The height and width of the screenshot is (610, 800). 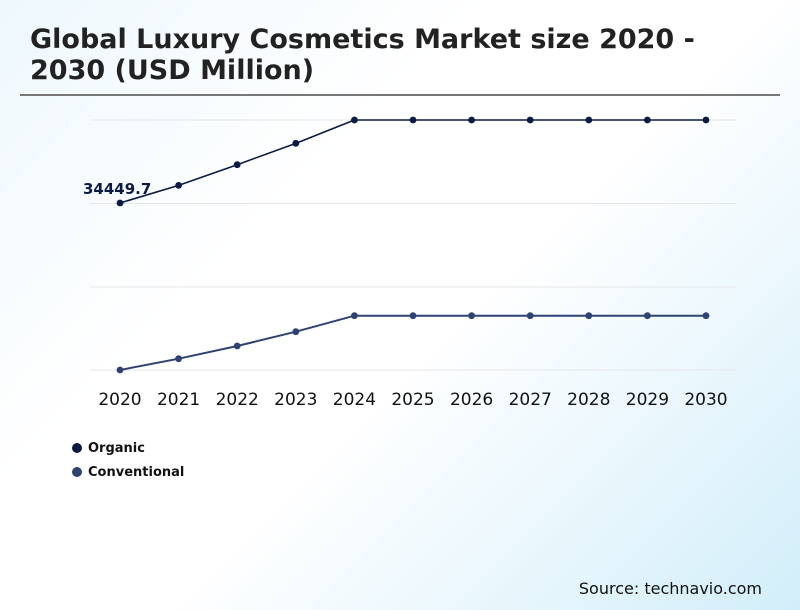 I want to click on x-tick-label: 2029, so click(x=647, y=400).